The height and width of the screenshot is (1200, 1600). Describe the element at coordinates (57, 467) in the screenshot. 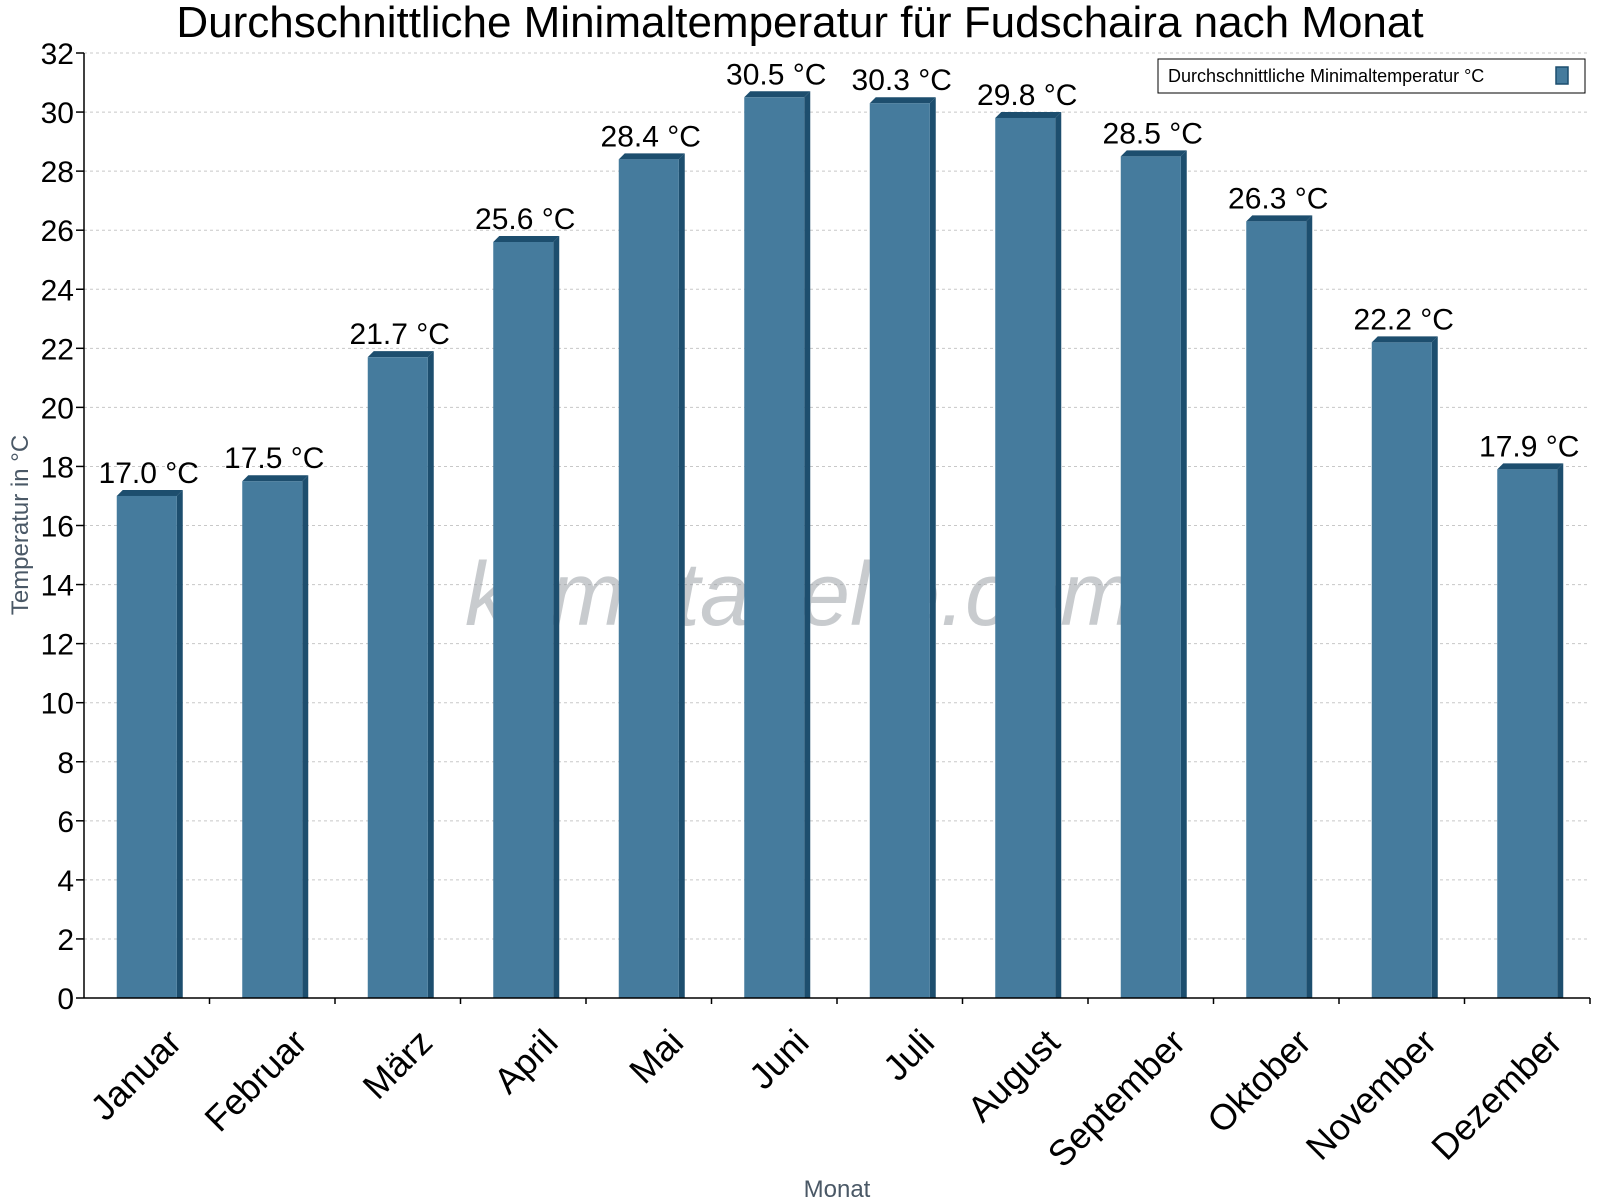

I see `y-tick-label: 18` at that location.